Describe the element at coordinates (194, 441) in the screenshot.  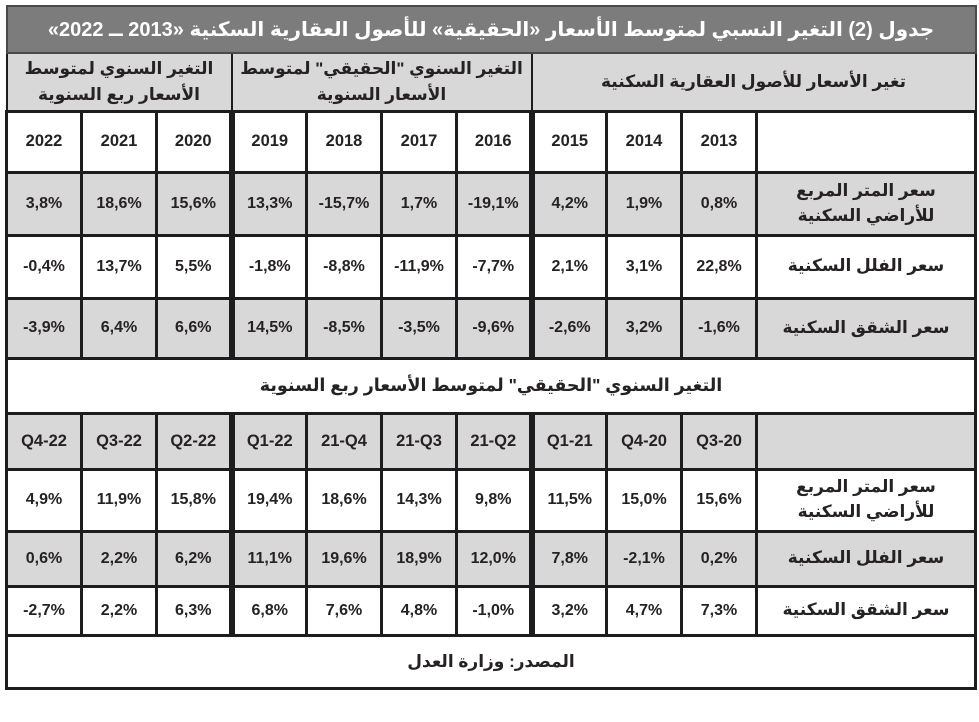
I see `quarter-column-header: Q2-22` at that location.